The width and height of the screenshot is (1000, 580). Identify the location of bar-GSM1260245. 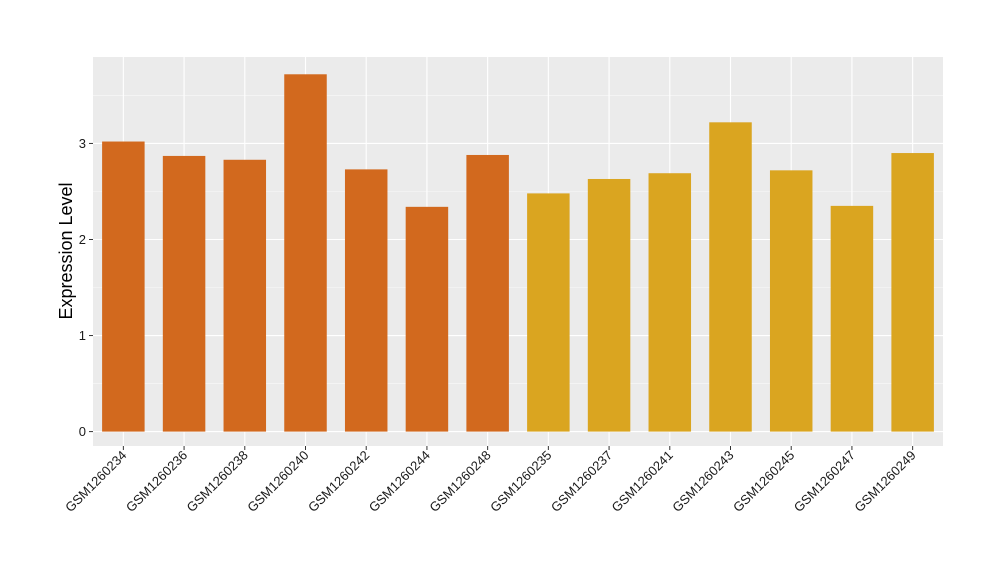
(791, 301).